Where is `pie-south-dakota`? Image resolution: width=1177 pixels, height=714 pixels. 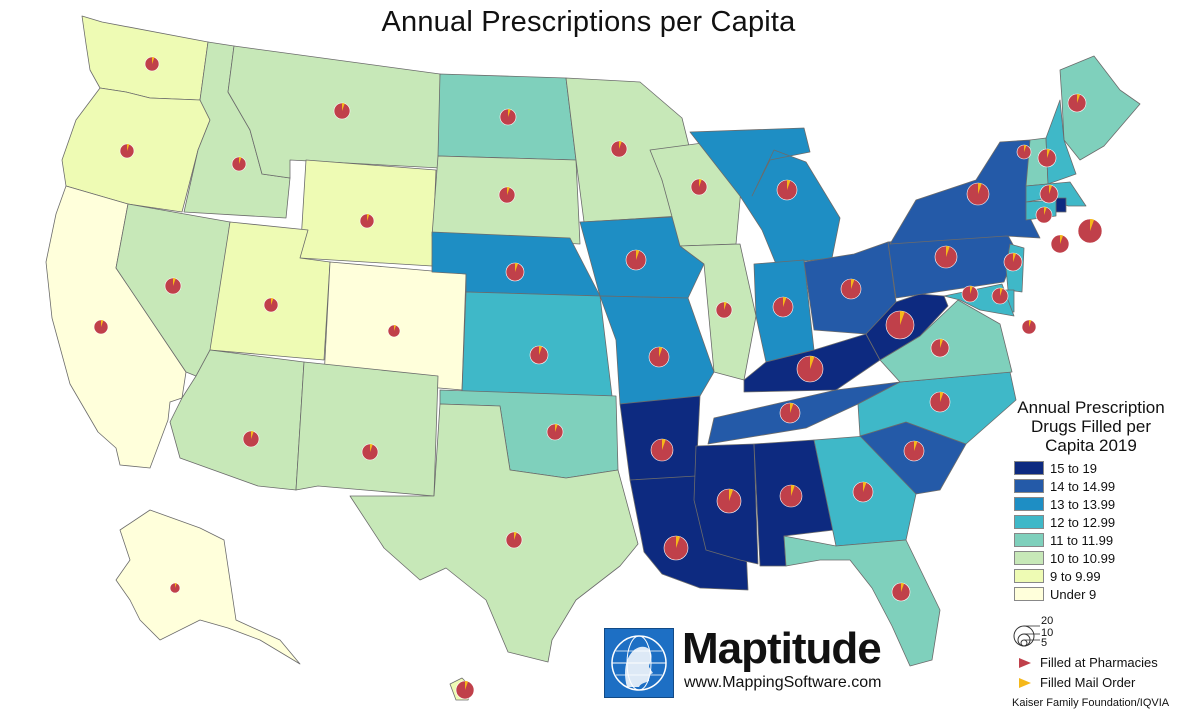 pie-south-dakota is located at coordinates (507, 195).